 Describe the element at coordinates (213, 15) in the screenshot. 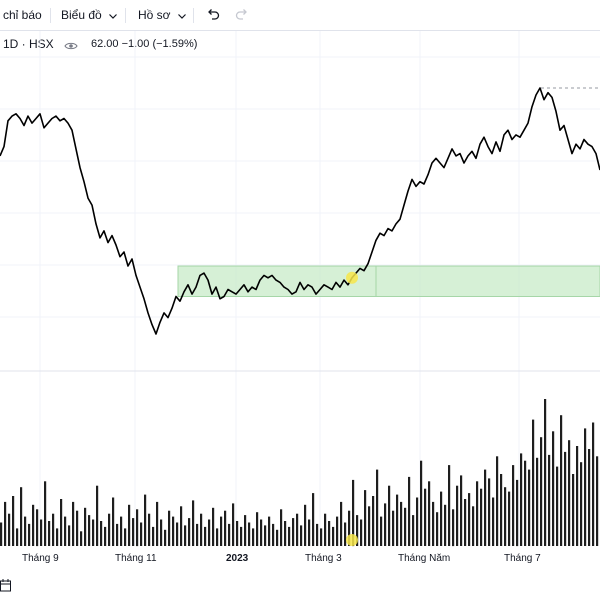

I see `undo-icon` at that location.